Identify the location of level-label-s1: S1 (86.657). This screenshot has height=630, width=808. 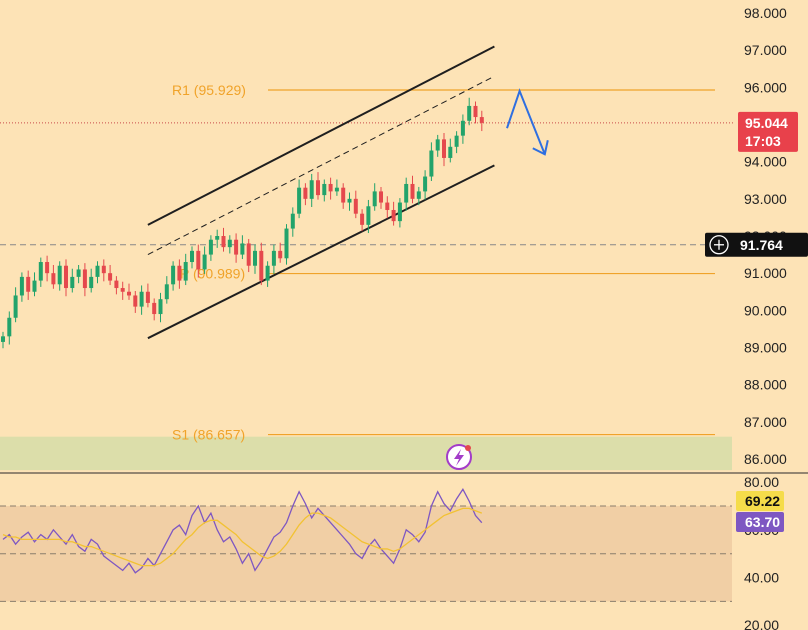
(208, 435).